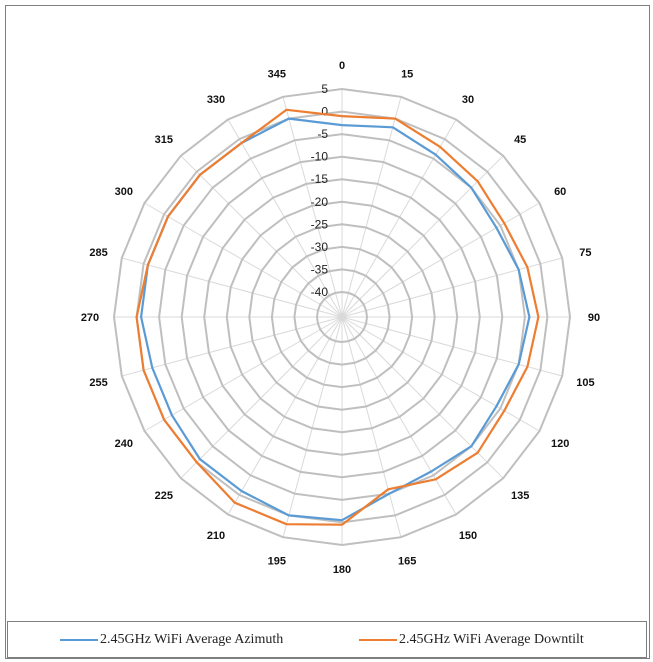 This screenshot has height=662, width=653. Describe the element at coordinates (378, 640) in the screenshot. I see `legend-swatch-downtilt` at that location.